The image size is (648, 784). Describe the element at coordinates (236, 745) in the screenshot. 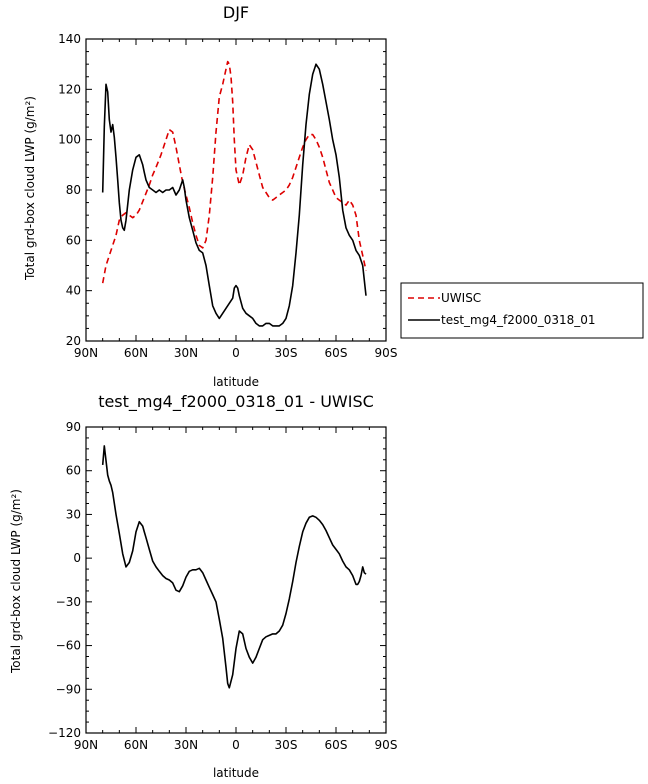

I see `bottom-x-tick-label: 0` at that location.